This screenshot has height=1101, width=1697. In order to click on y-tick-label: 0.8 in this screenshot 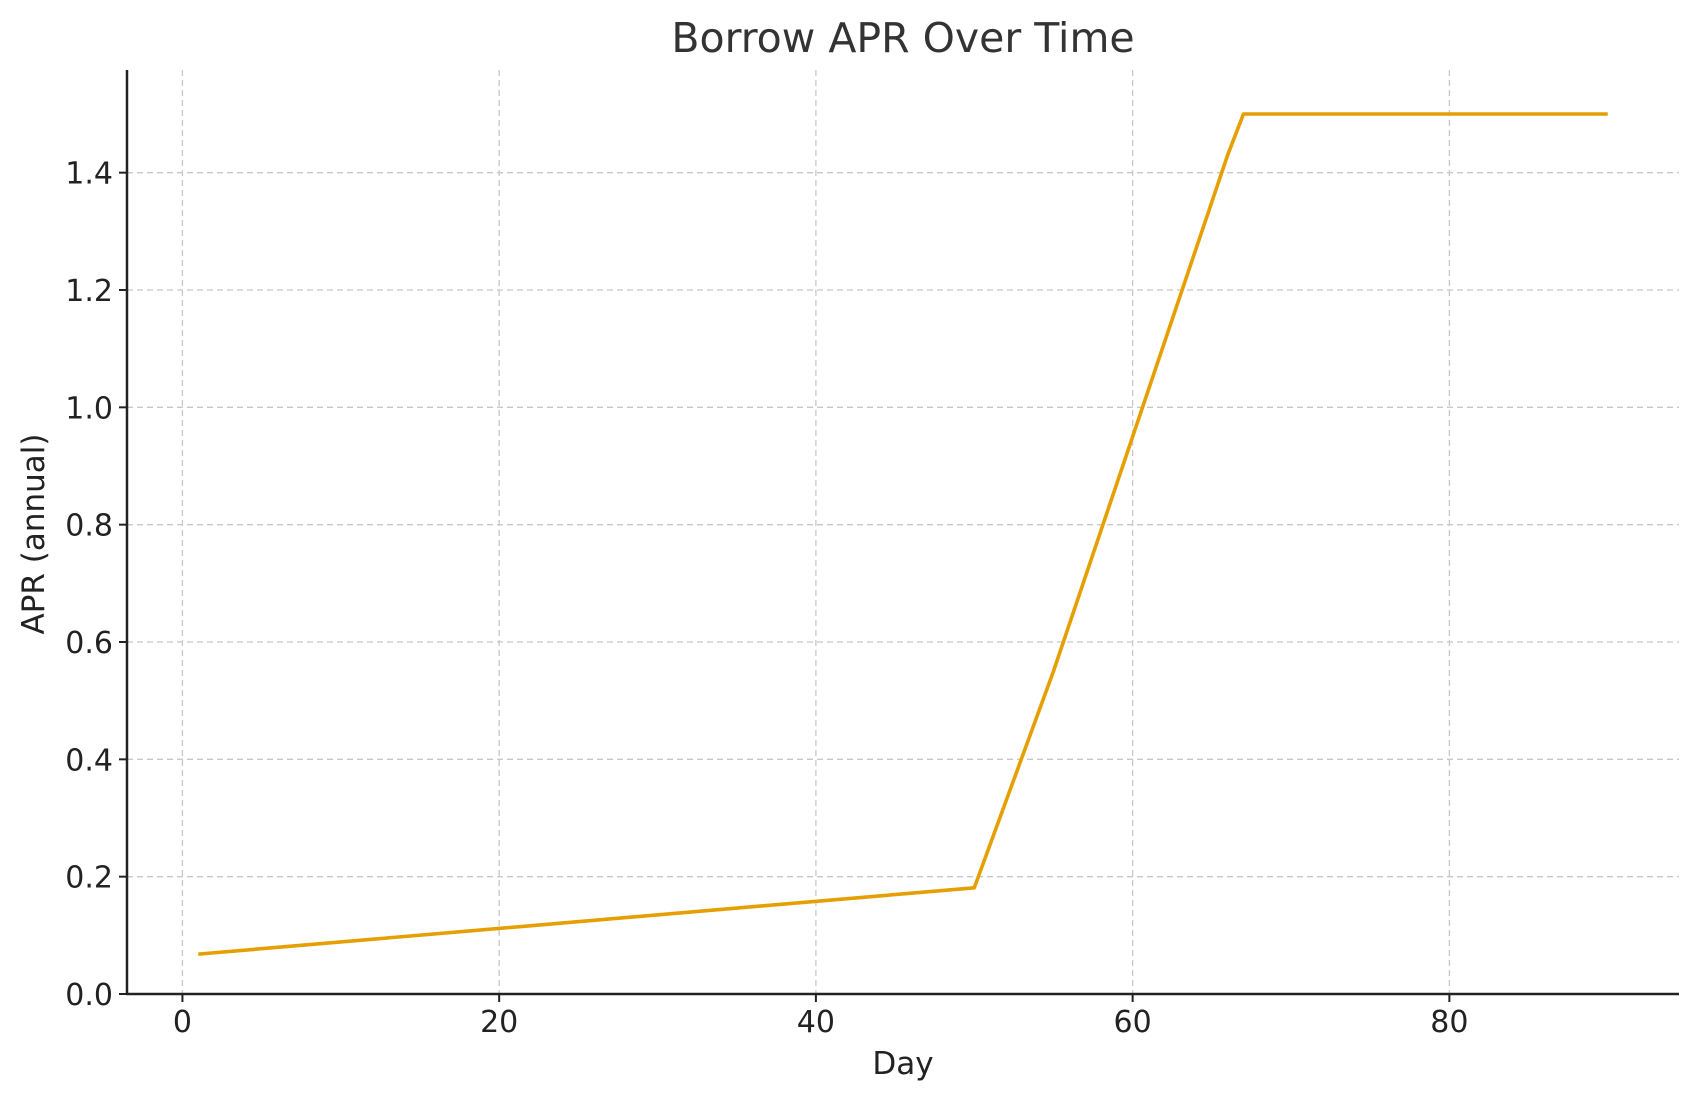, I will do `click(89, 526)`.